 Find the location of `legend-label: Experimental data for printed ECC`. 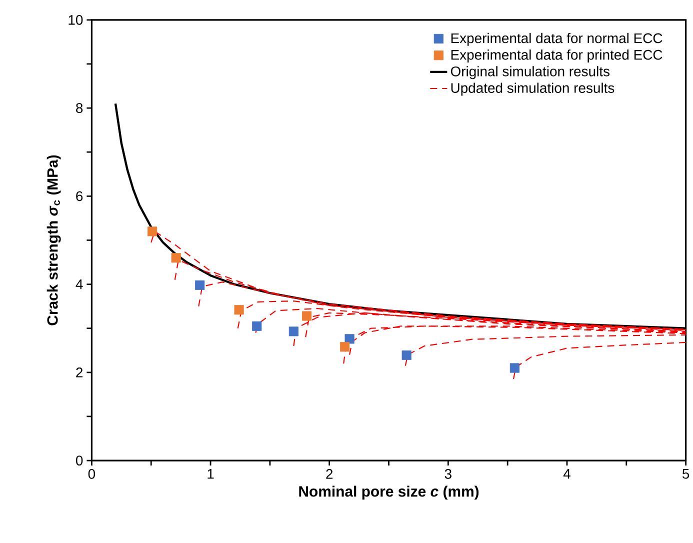

legend-label: Experimental data for printed ECC is located at coordinates (556, 55).